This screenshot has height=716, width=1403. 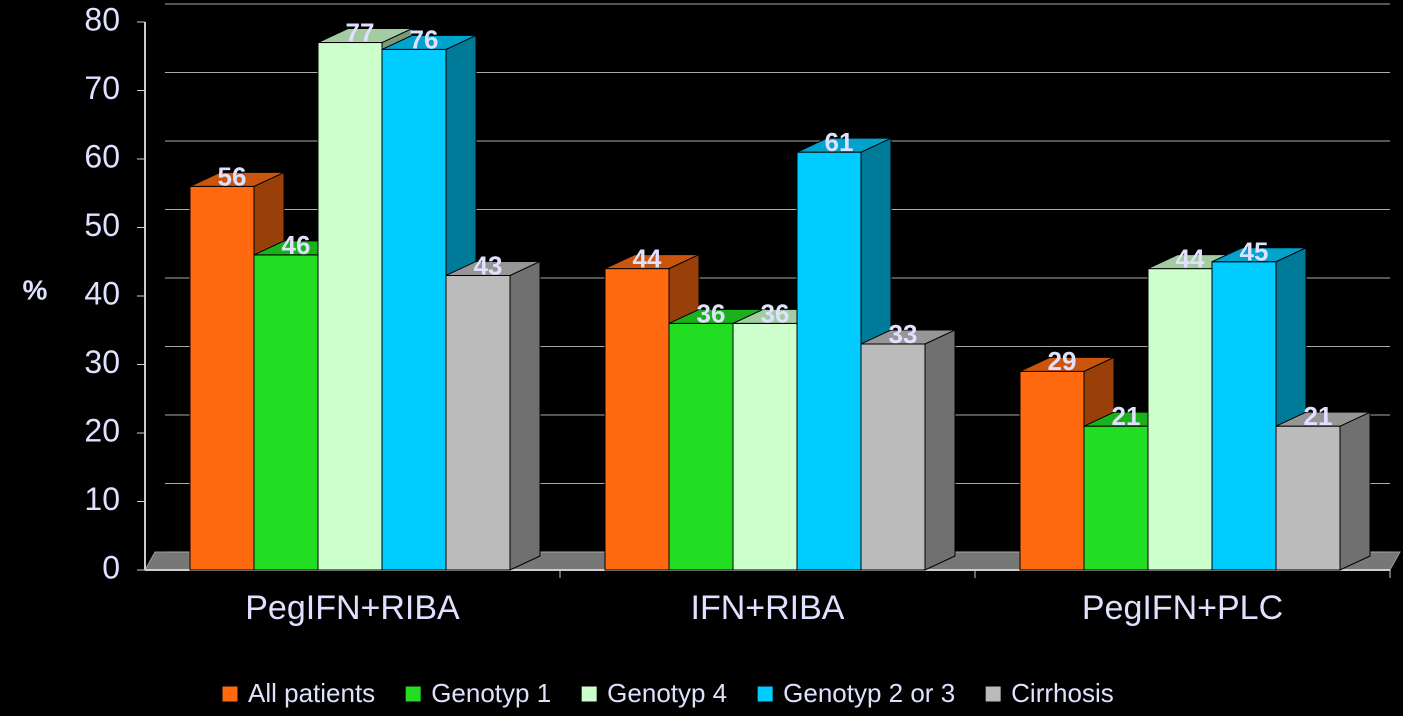 What do you see at coordinates (296, 245) in the screenshot?
I see `value-label: 46` at bounding box center [296, 245].